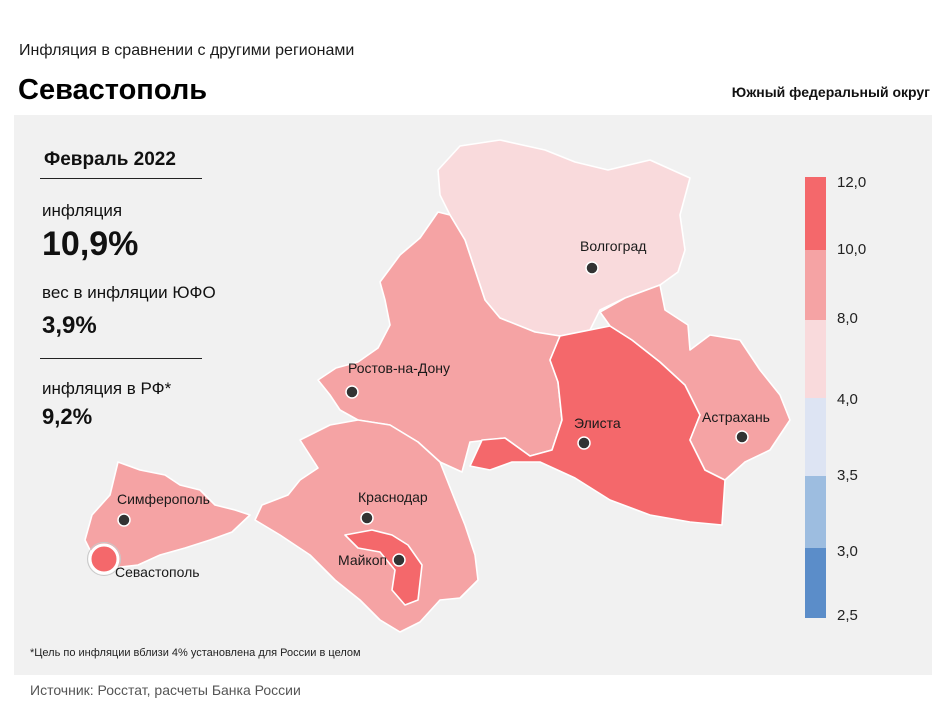 This screenshot has width=950, height=713. I want to click on divider-bottom, so click(121, 358).